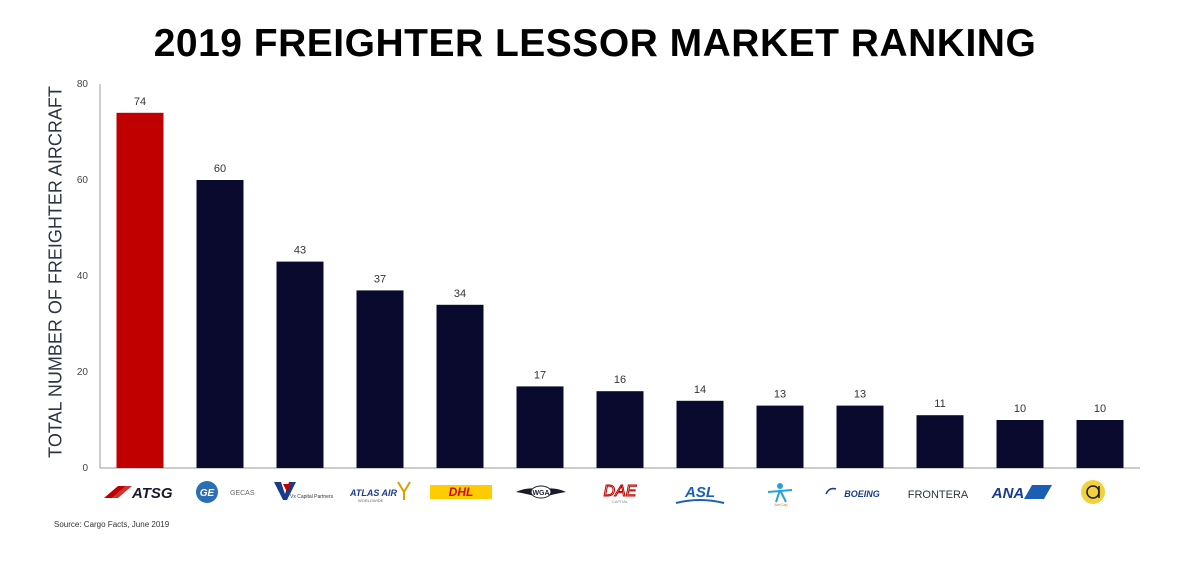 This screenshot has width=1190, height=566. Describe the element at coordinates (140, 102) in the screenshot. I see `data-label-1: 74` at that location.